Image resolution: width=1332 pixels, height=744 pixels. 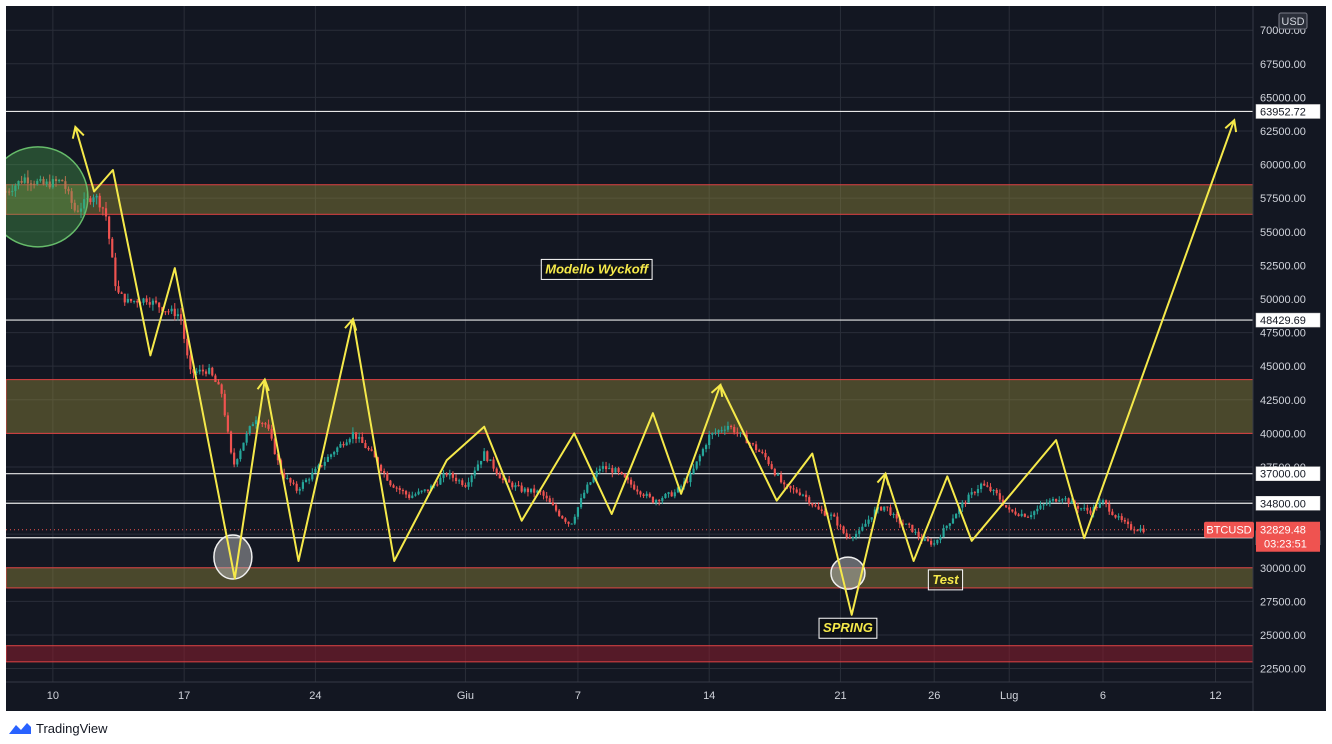 I want to click on level-tag-box, so click(x=1288, y=503).